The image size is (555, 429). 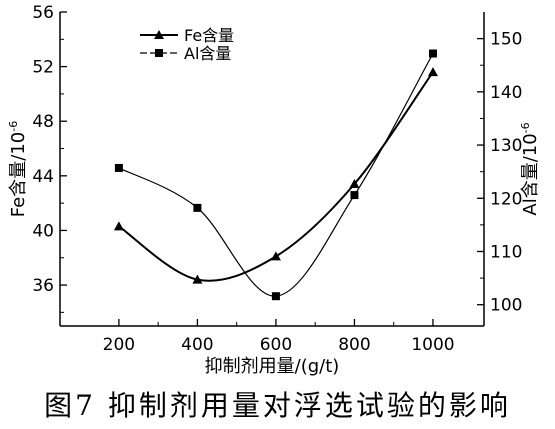 I want to click on legend-fe-label: Fe含量, so click(x=209, y=35).